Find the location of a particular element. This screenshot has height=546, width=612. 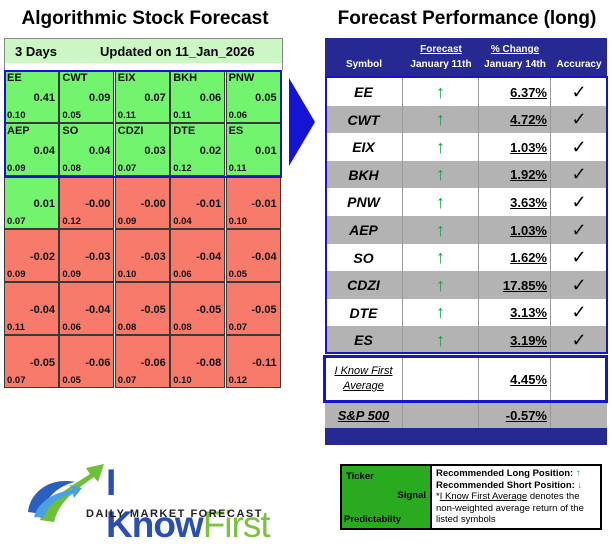

cell-signal: -0.00 is located at coordinates (98, 204).